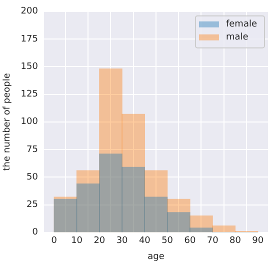  What do you see at coordinates (144, 241) in the screenshot?
I see `x-tick-label: 40` at bounding box center [144, 241].